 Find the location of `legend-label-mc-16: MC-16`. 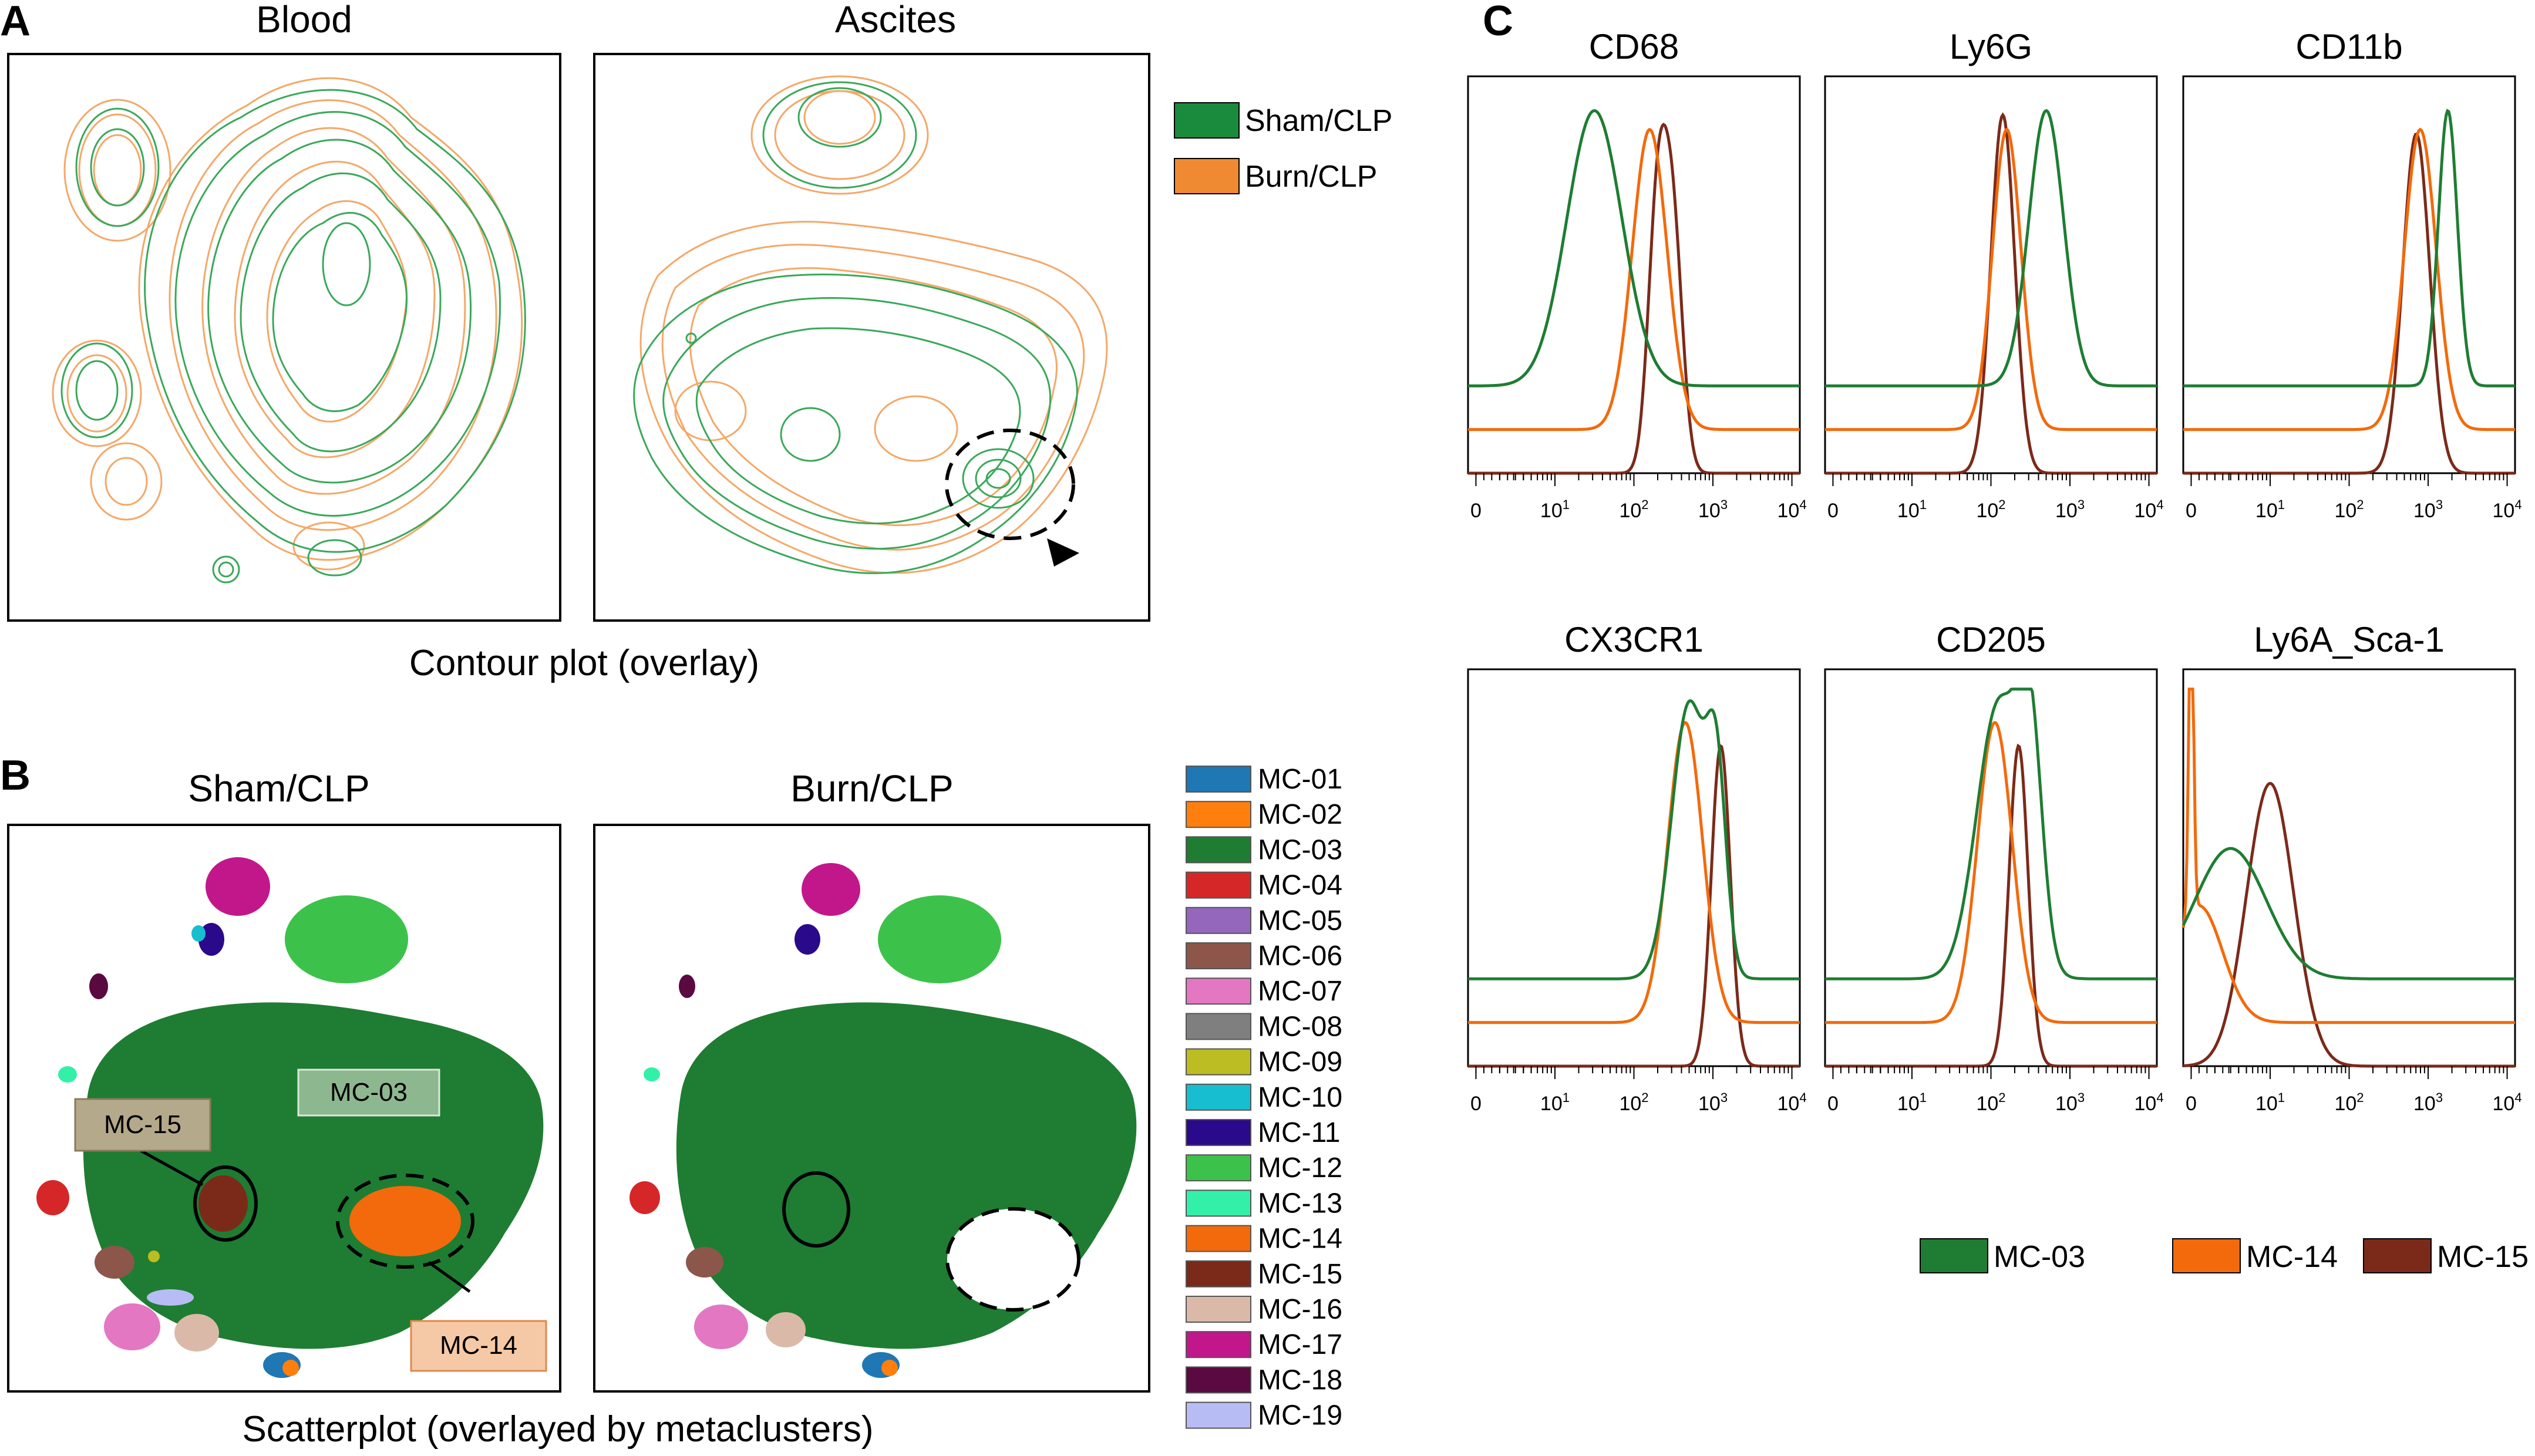

legend-label-mc-16: MC-16 is located at coordinates (1300, 1309).